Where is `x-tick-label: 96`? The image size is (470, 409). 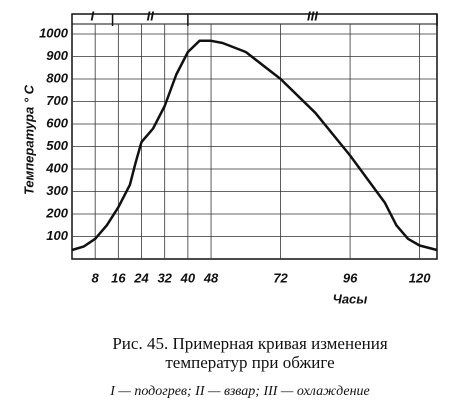
x-tick-label: 96 is located at coordinates (350, 277).